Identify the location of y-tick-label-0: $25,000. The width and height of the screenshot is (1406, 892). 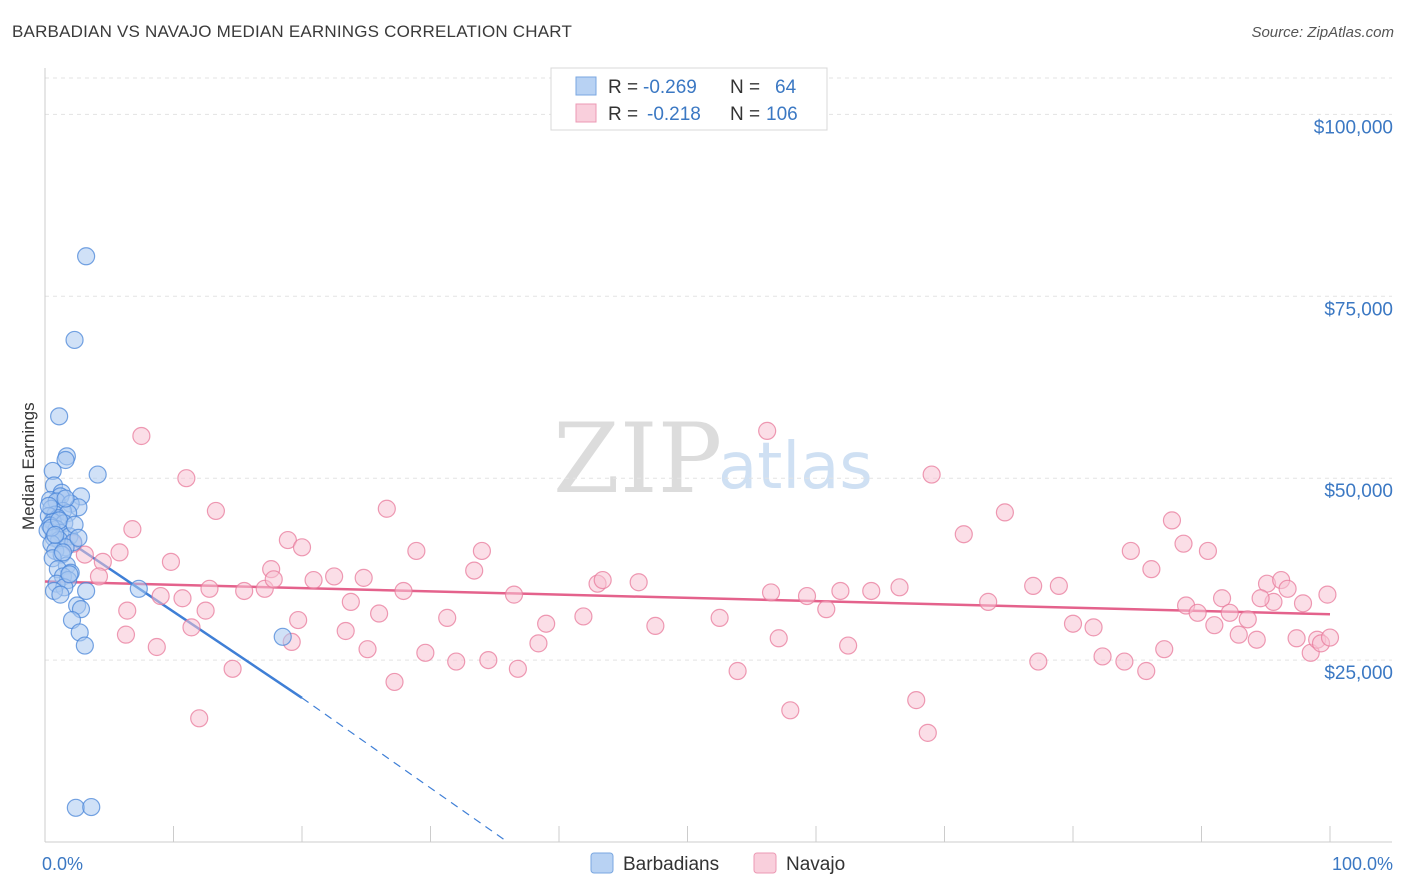
(1358, 673).